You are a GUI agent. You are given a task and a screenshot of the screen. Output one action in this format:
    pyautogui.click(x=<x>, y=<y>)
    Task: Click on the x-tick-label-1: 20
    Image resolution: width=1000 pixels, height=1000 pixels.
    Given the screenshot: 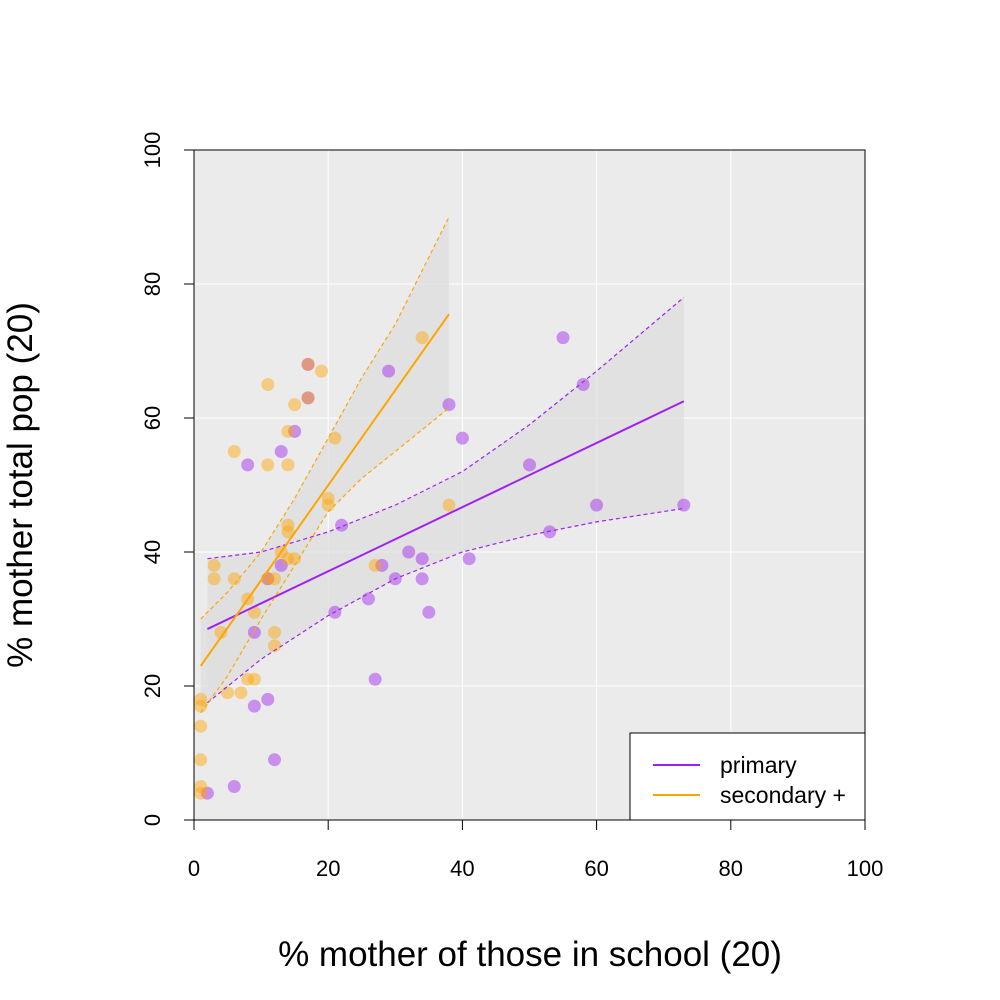 What is the action you would take?
    pyautogui.click(x=328, y=868)
    